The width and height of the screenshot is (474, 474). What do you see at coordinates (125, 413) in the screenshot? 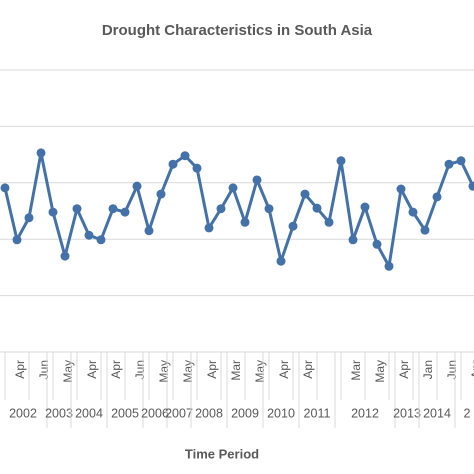
I see `year-label: 2005` at bounding box center [125, 413].